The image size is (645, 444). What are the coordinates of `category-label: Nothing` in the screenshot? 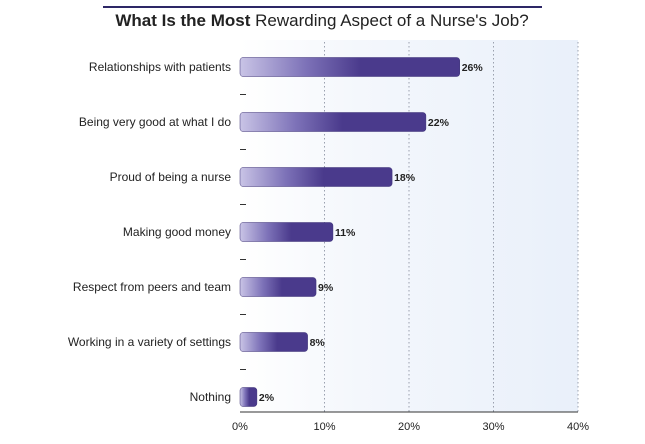 It's located at (210, 397).